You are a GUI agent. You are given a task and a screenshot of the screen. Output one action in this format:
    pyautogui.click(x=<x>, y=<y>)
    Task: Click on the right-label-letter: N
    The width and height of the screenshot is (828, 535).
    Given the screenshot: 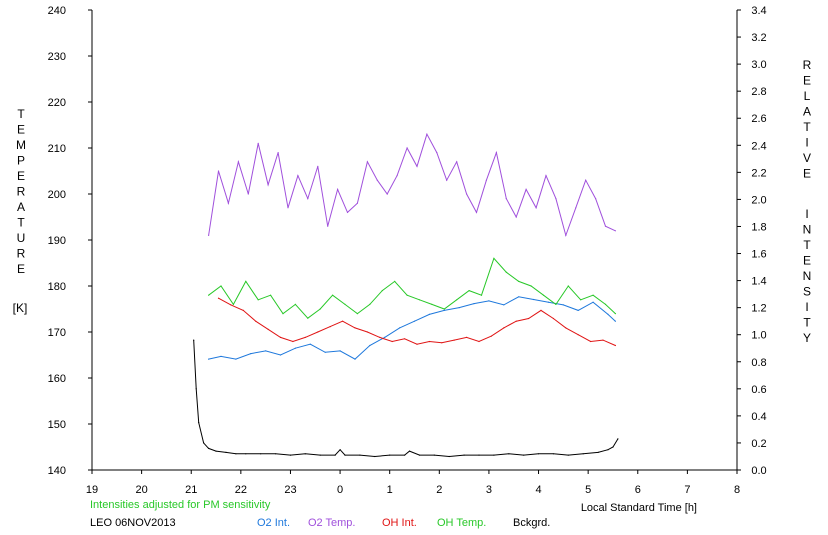 What is the action you would take?
    pyautogui.click(x=807, y=276)
    